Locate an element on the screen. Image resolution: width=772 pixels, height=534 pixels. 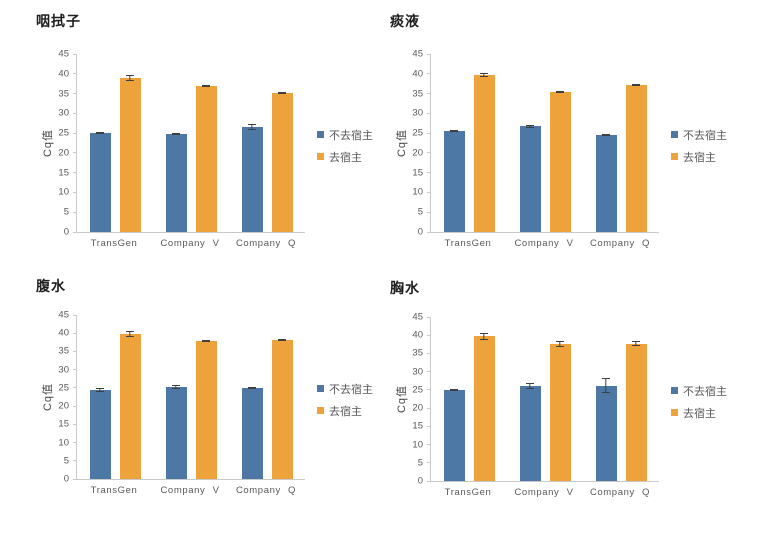
bar-series2-company-q is located at coordinates (636, 411).